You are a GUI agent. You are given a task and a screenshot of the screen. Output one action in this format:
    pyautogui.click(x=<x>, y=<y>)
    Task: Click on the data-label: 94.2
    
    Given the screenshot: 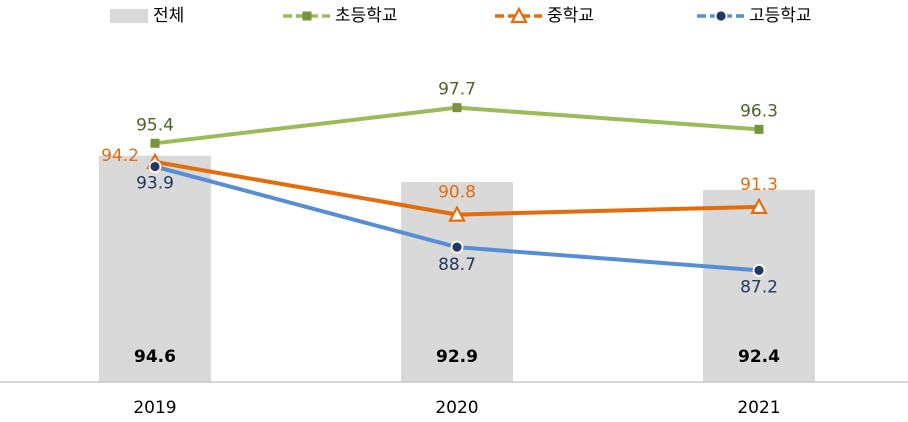 What is the action you would take?
    pyautogui.click(x=120, y=156)
    